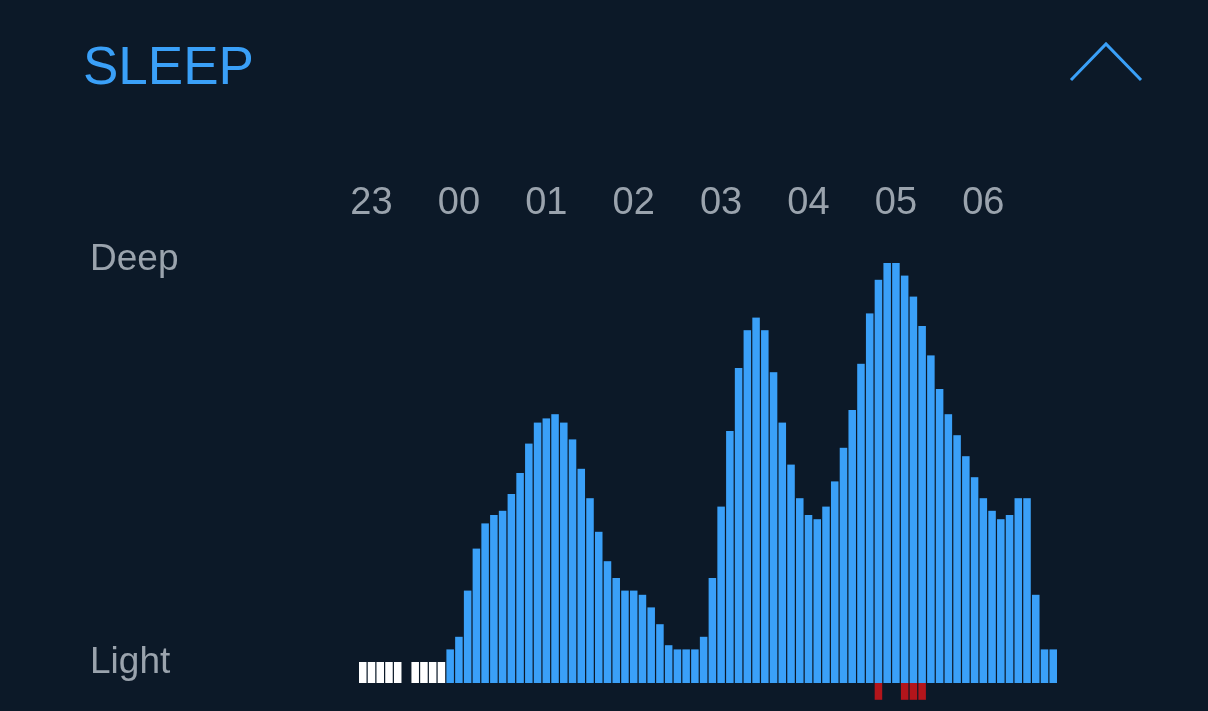 The height and width of the screenshot is (711, 1208). I want to click on x-tick-label: 06, so click(983, 201).